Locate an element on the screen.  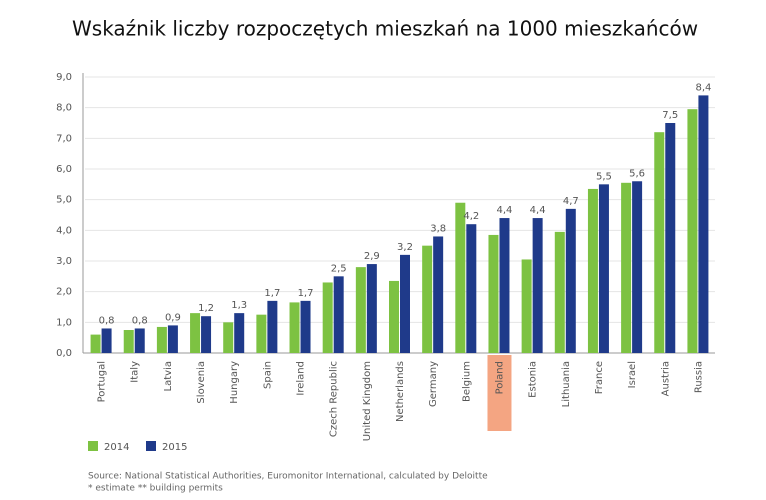
value-label: 0,9 is located at coordinates (173, 317).